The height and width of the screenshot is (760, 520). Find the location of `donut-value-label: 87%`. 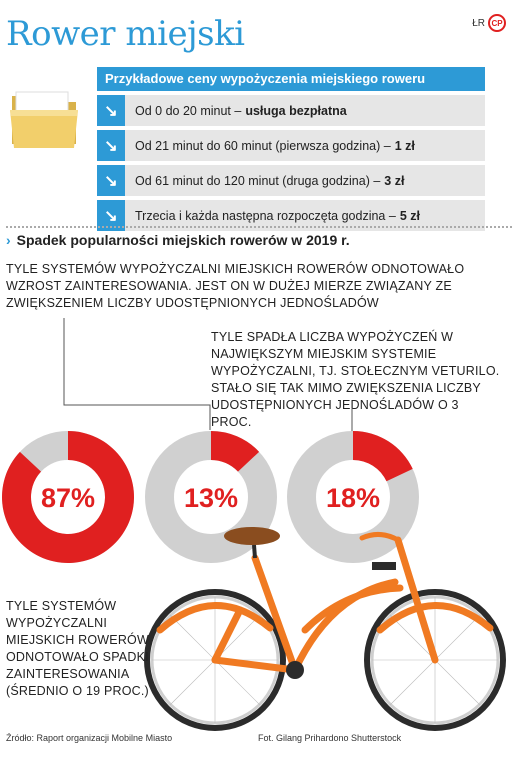

donut-value-label: 87% is located at coordinates (68, 498).